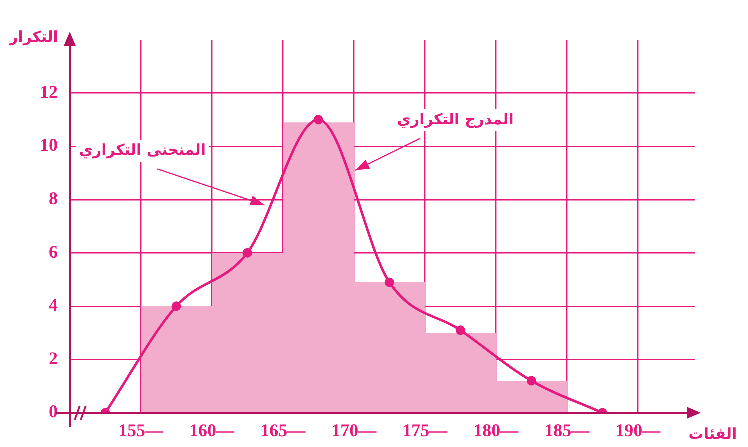 This screenshot has width=748, height=447. Describe the element at coordinates (497, 430) in the screenshot. I see `x-tick-label: 180—` at that location.